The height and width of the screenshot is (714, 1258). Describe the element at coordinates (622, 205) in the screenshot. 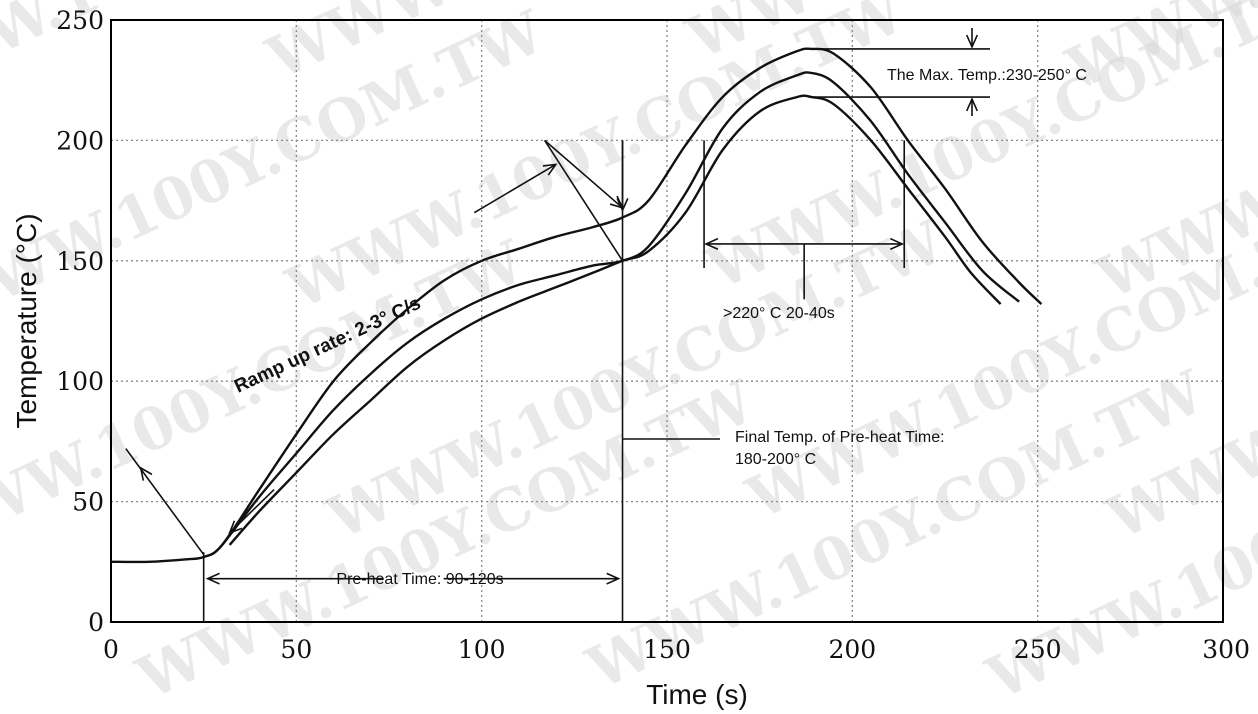

I see `final-temp-down-arrow-head` at that location.